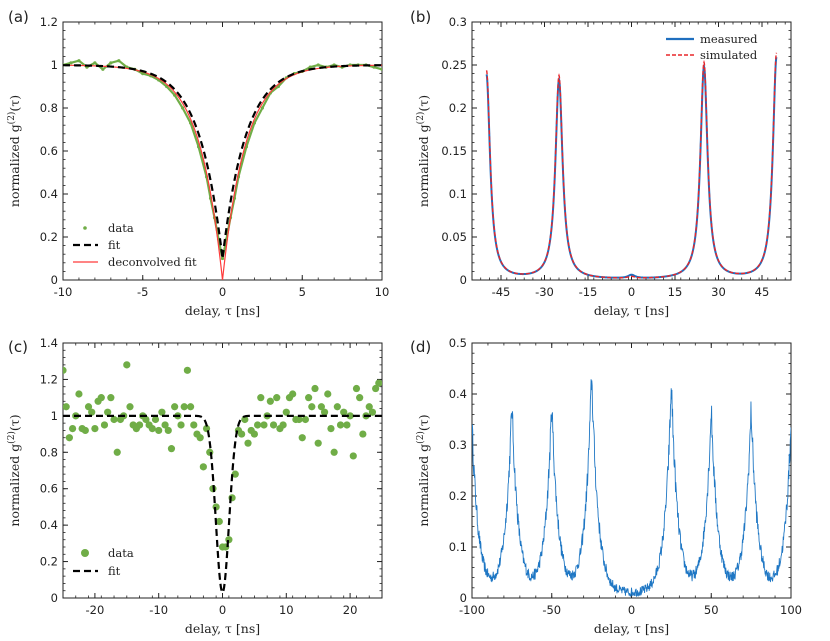  Describe the element at coordinates (95, 610) in the screenshot. I see `x-tick-label: -20` at that location.